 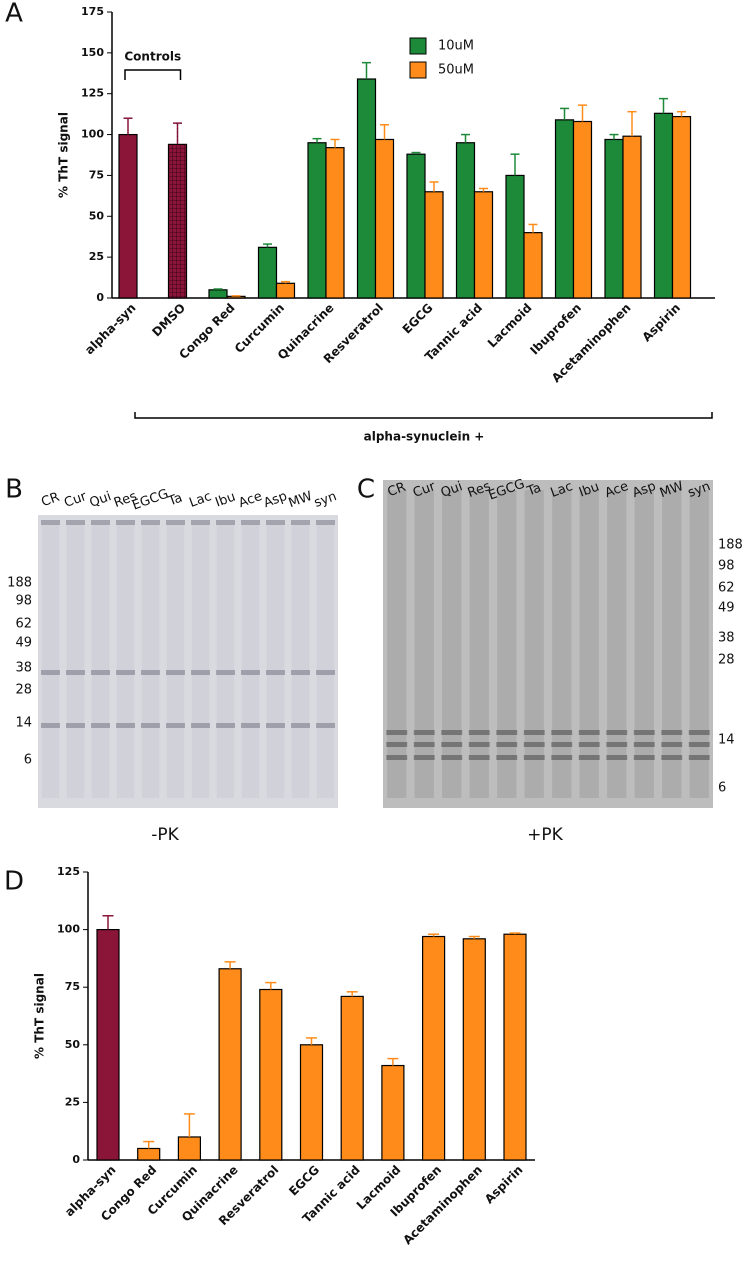 What do you see at coordinates (442, 1205) in the screenshot?
I see `x-tick-label: Acetaminophen` at bounding box center [442, 1205].